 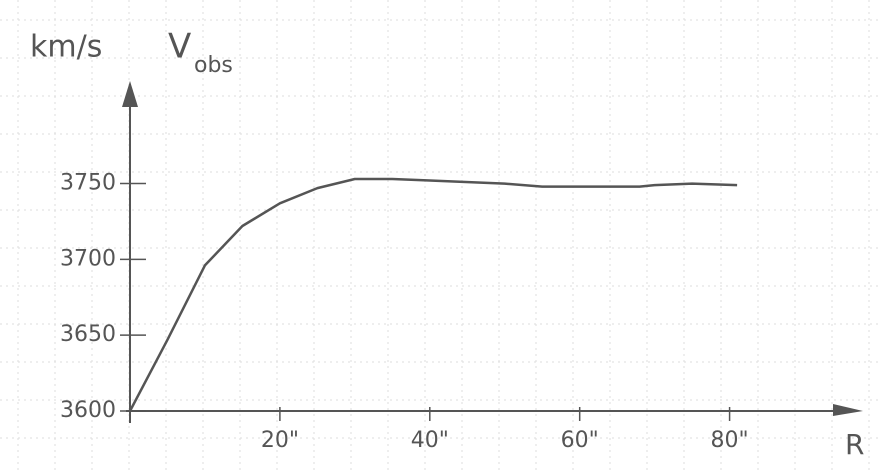 I want to click on y-axis-arrow, so click(x=130, y=94).